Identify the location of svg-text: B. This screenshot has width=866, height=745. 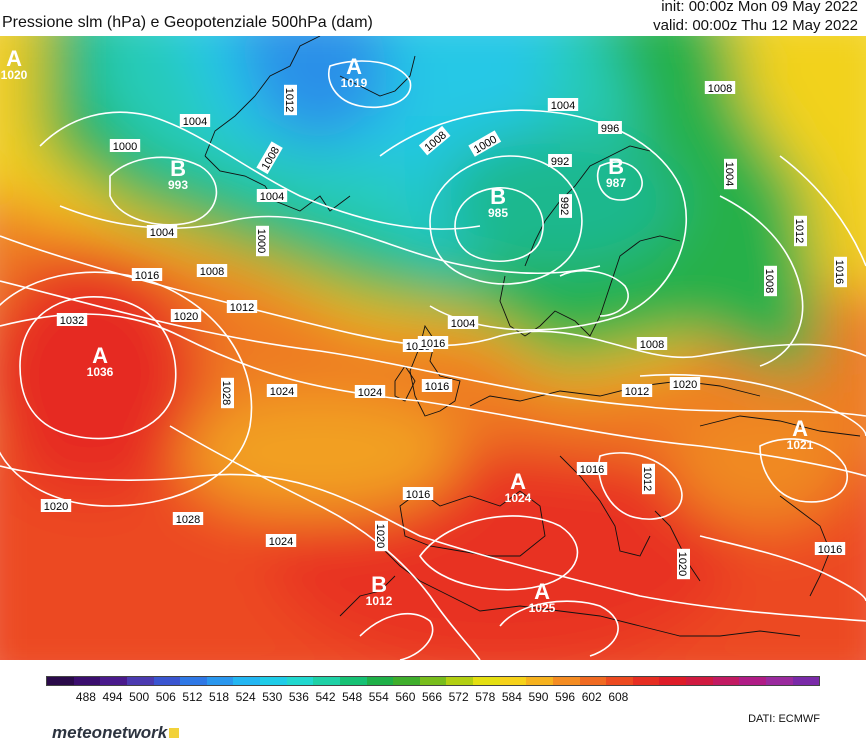
(498, 196).